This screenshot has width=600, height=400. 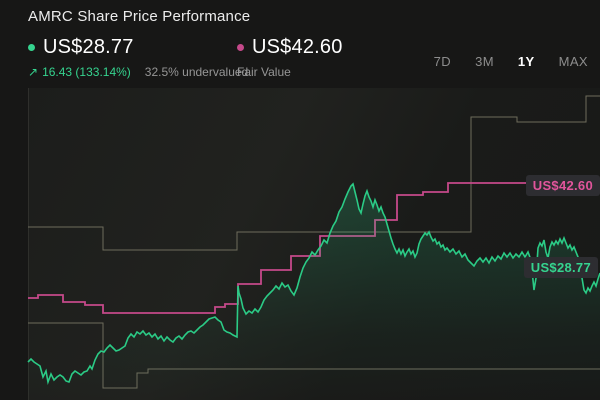 I want to click on share-price-line-label: US$28.77, so click(x=560, y=267).